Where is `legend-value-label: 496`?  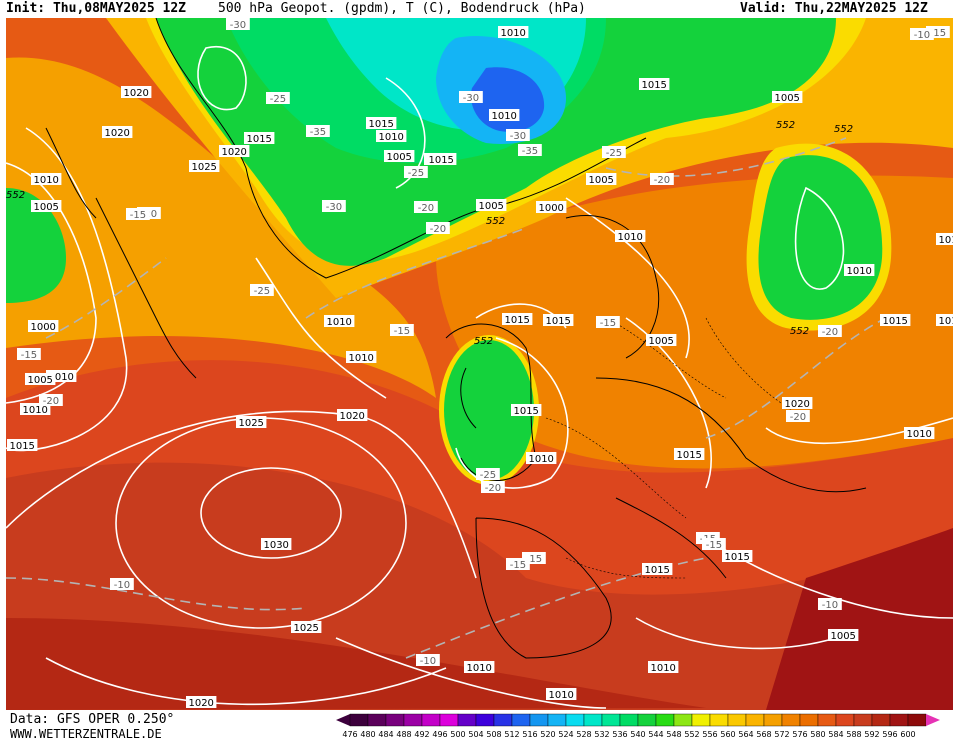
legend-value-label: 496 is located at coordinates (439, 734).